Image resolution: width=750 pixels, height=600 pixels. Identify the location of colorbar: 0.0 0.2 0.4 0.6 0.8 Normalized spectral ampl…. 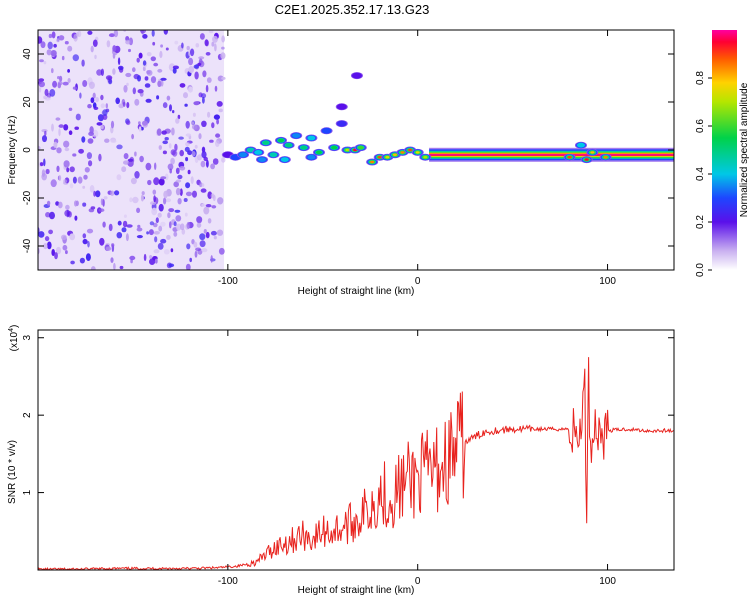
(722, 153).